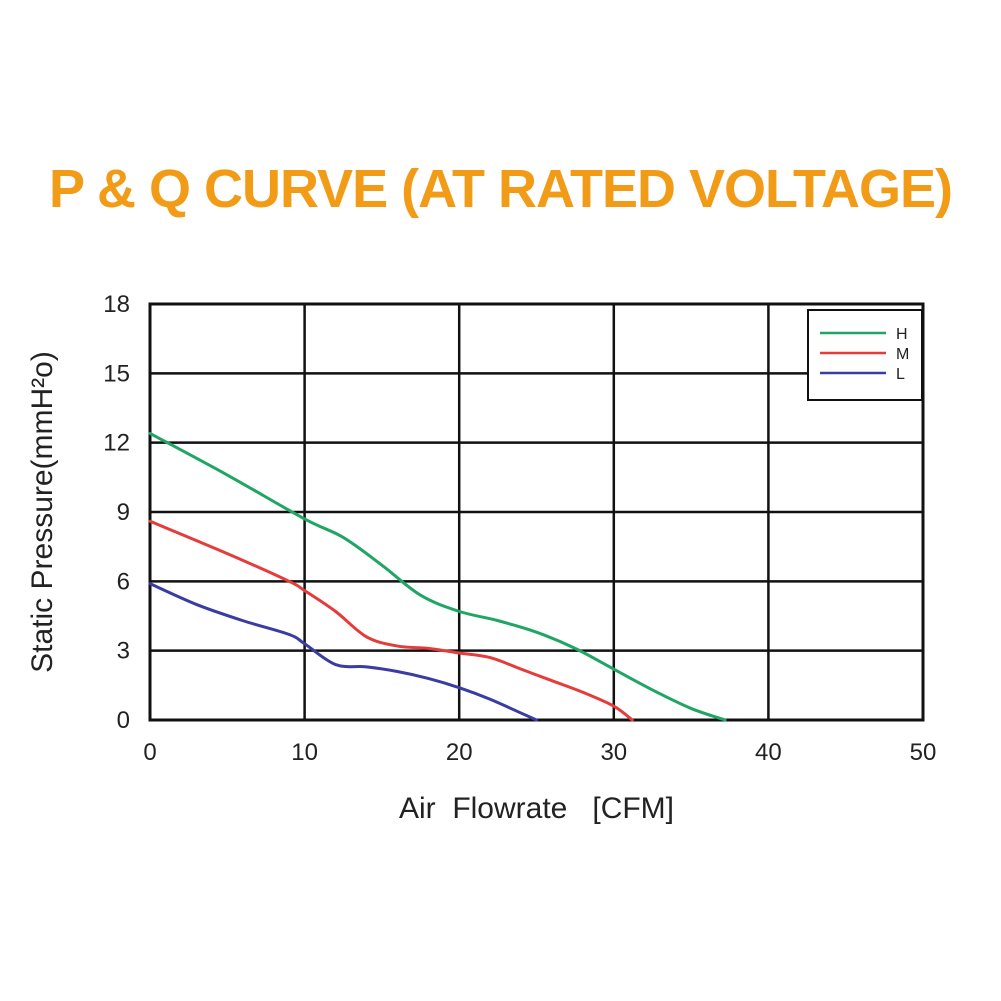 The image size is (1001, 1001). What do you see at coordinates (902, 334) in the screenshot?
I see `legend-label-H: H` at bounding box center [902, 334].